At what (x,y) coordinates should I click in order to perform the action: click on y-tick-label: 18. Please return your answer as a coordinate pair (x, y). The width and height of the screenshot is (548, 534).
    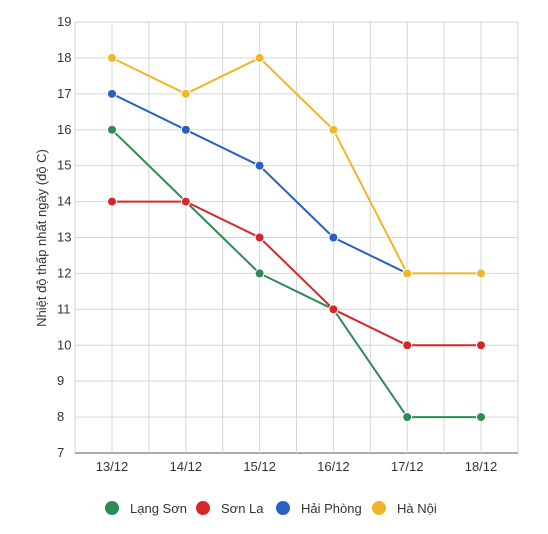
    Looking at the image, I should click on (64, 57).